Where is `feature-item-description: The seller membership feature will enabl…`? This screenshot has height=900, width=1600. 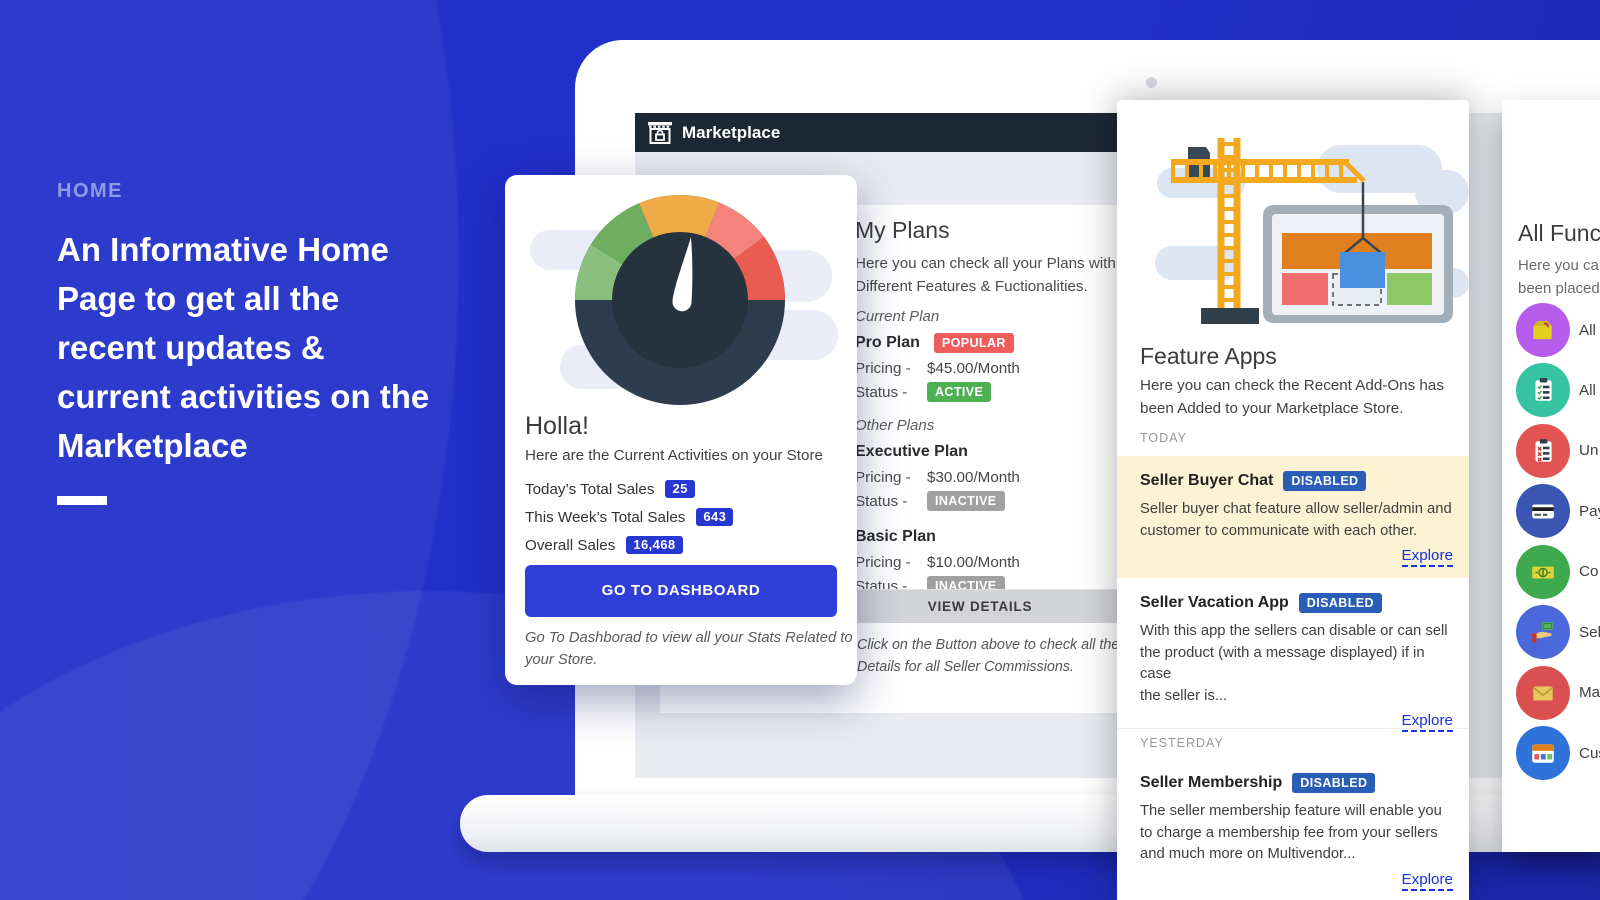
feature-item-description: The seller membership feature will enabl… is located at coordinates (1291, 832).